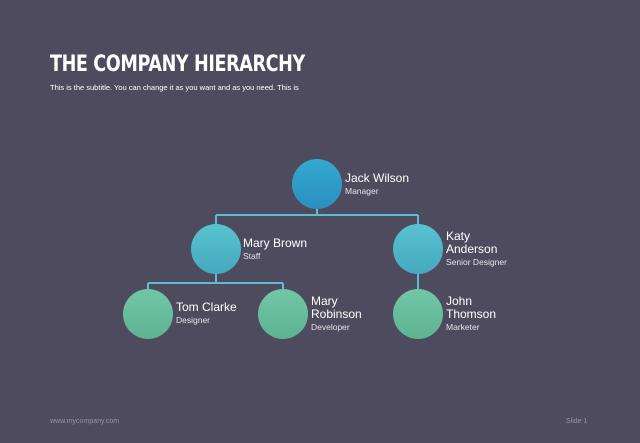 This screenshot has height=443, width=640. I want to click on node-label-mary-robinson: Mary Robinson Developer, so click(336, 314).